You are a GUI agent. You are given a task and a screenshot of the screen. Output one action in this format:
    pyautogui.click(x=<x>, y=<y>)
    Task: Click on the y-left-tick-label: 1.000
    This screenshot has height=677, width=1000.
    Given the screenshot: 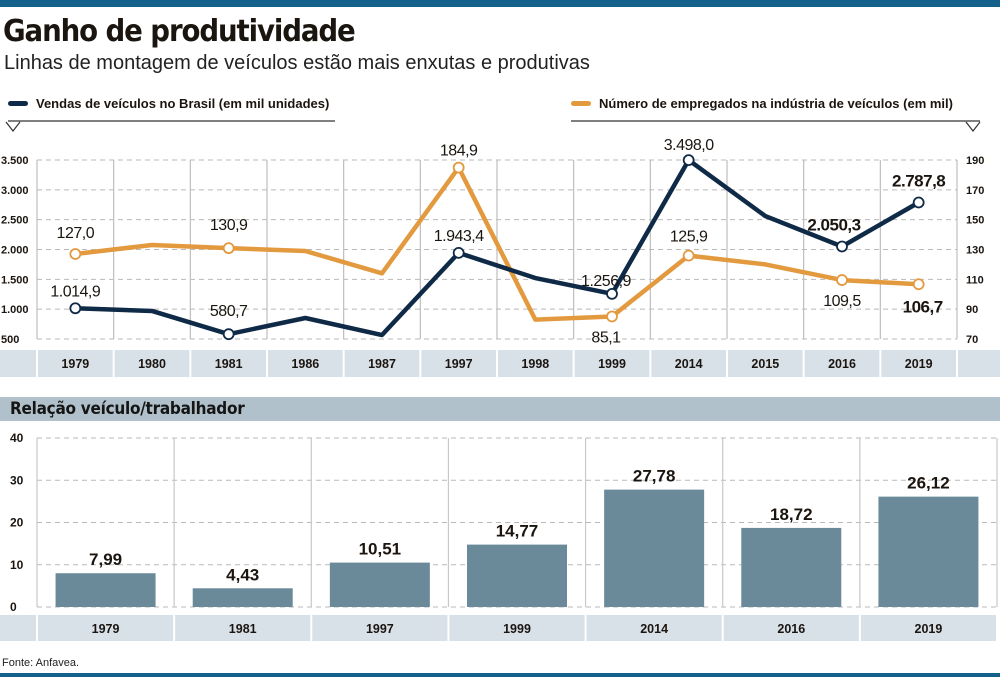 What is the action you would take?
    pyautogui.click(x=15, y=310)
    